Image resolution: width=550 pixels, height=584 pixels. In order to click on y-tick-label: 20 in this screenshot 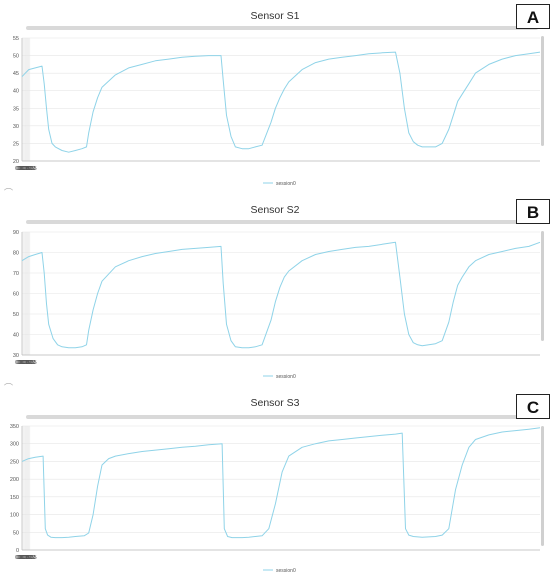, I will do `click(16, 162)`.